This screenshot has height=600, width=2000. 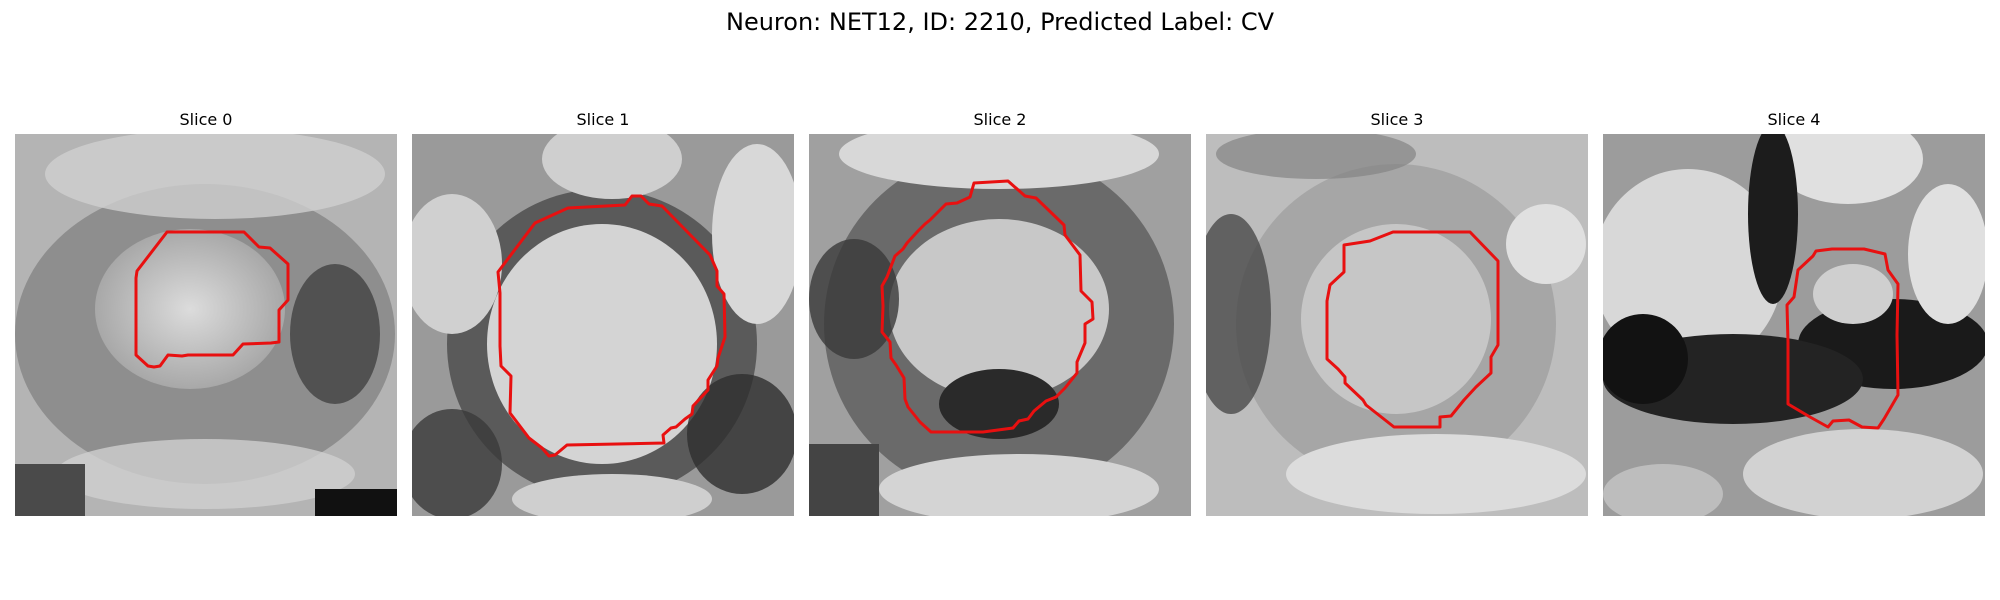 I want to click on slice-title-3: Slice 3, so click(x=1397, y=119).